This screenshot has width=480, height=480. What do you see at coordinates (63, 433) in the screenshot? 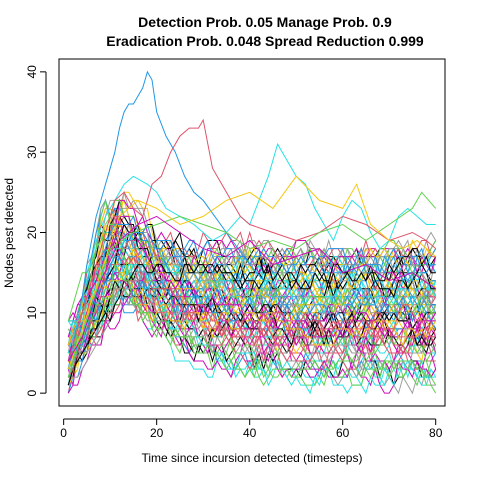
I see `x-tick-label: 0` at bounding box center [63, 433].